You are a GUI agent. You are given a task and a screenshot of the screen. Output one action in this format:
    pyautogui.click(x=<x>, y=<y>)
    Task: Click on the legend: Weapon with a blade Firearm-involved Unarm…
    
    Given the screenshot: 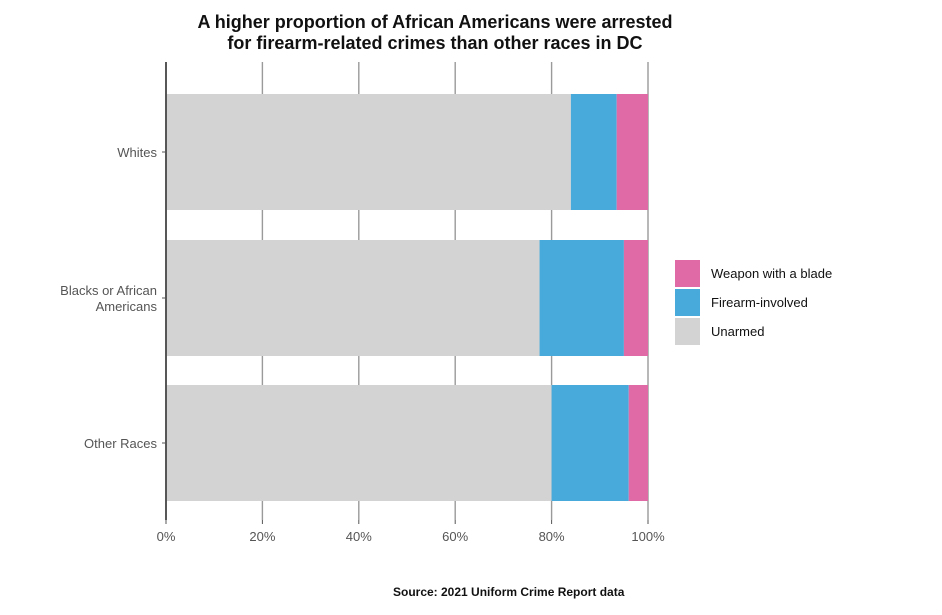 What is the action you would take?
    pyautogui.click(x=753, y=302)
    